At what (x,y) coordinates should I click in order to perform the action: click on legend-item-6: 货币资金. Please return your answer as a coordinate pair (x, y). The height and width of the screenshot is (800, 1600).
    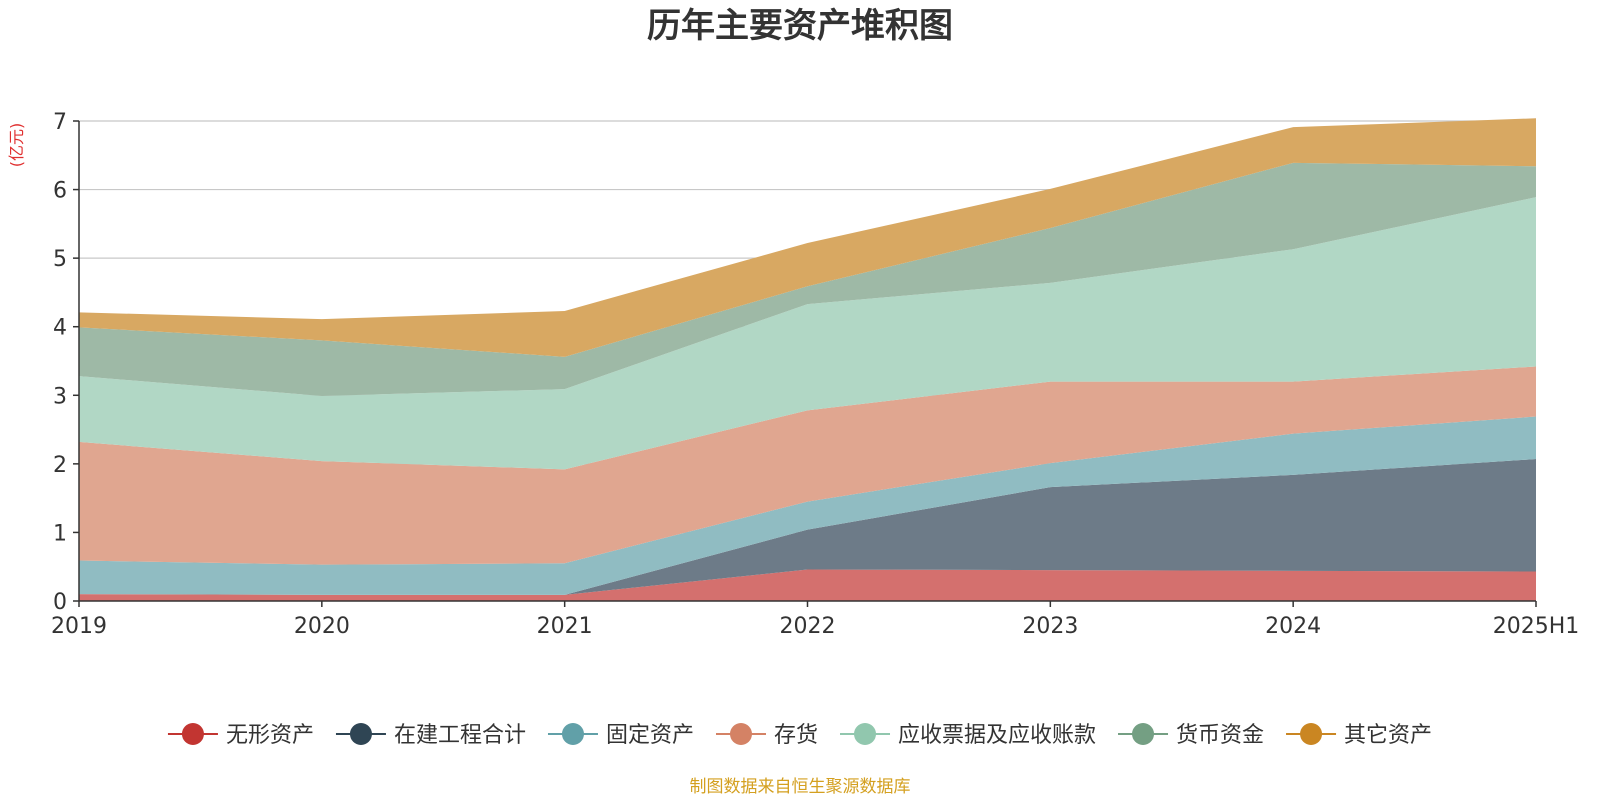
    Looking at the image, I should click on (1191, 735).